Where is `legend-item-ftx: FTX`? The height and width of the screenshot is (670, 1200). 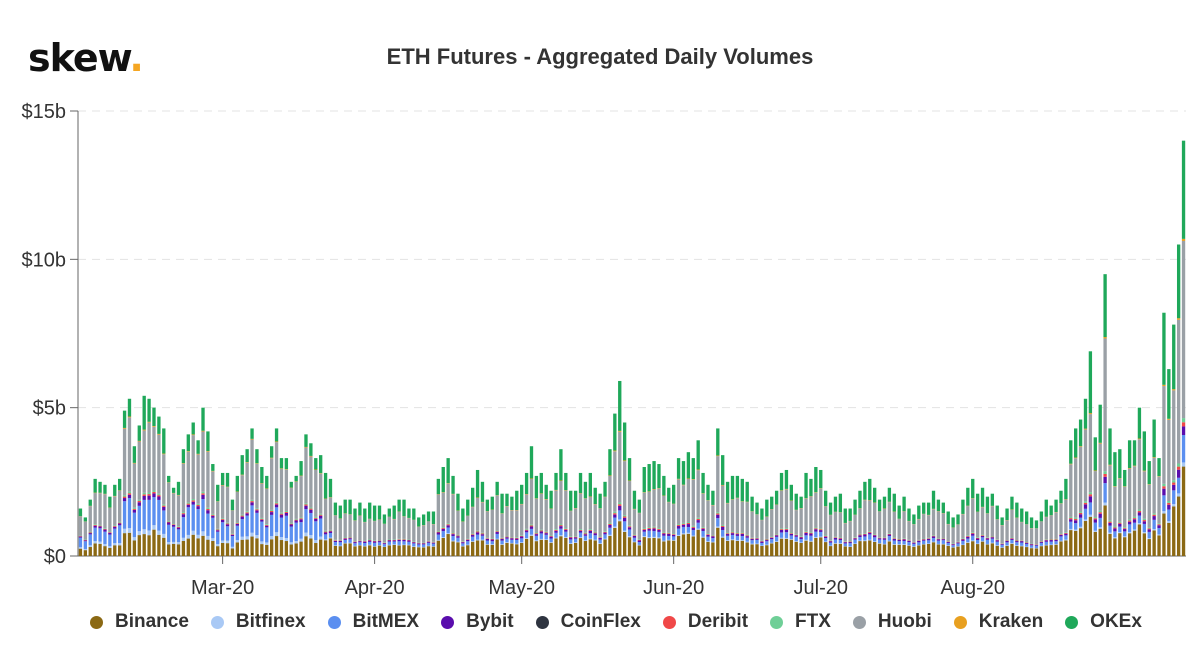 legend-item-ftx: FTX is located at coordinates (800, 622).